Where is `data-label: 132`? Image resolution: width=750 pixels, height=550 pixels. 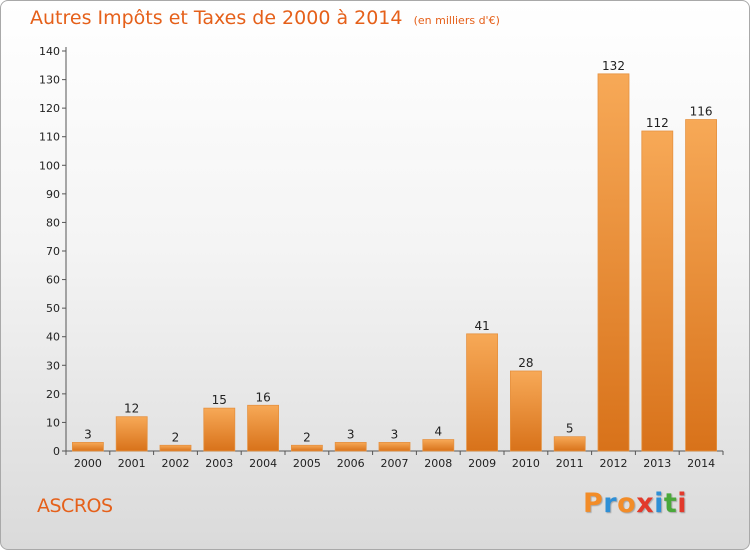 data-label: 132 is located at coordinates (613, 66).